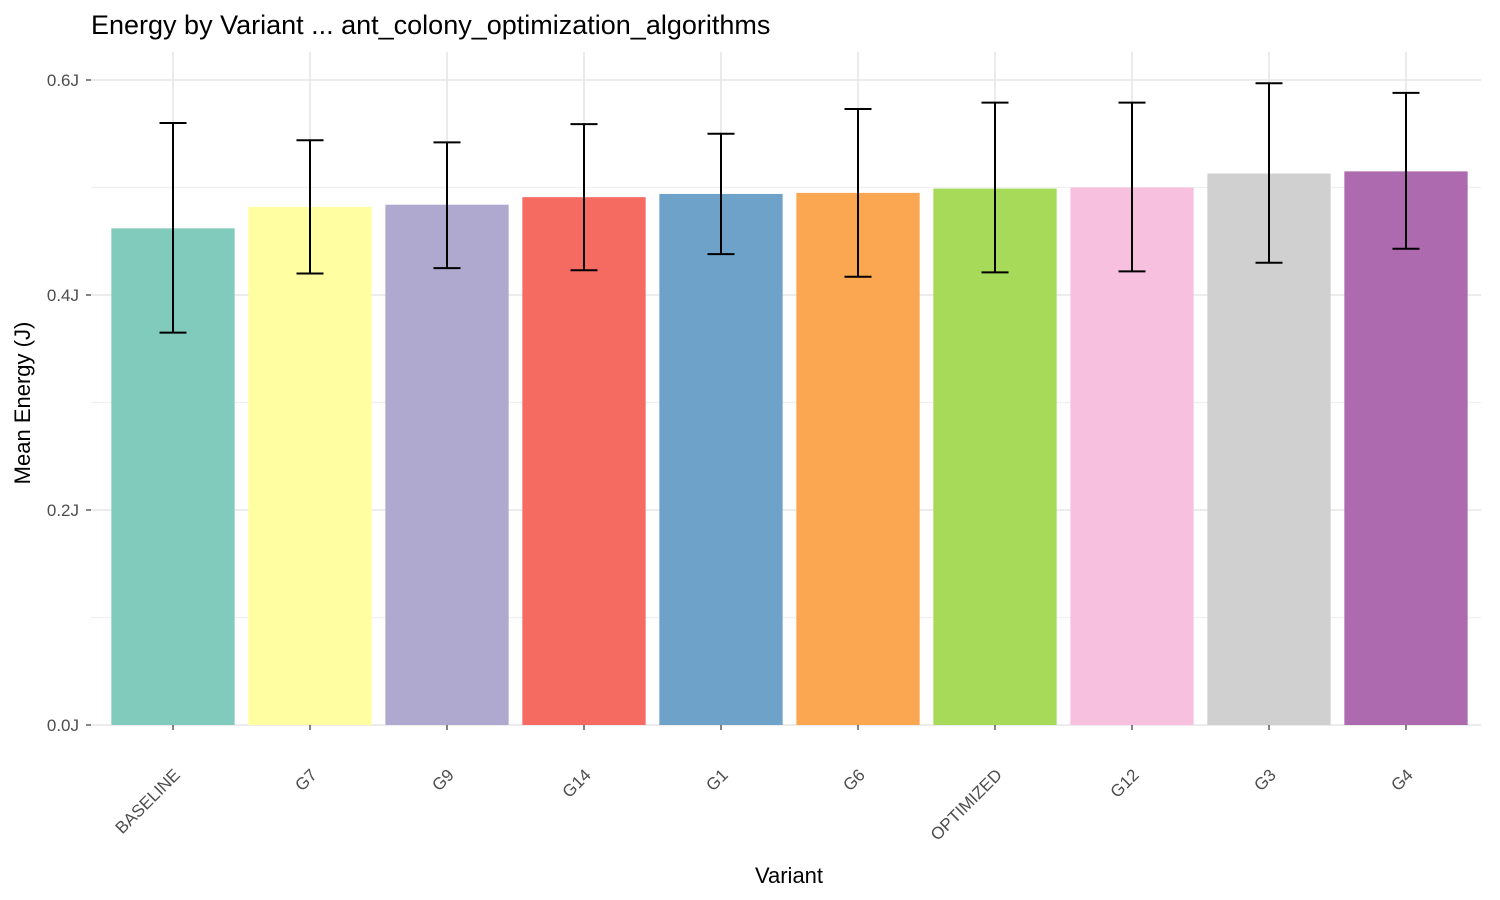 Image resolution: width=1500 pixels, height=900 pixels. Describe the element at coordinates (173, 228) in the screenshot. I see `error-bar-baseline` at that location.